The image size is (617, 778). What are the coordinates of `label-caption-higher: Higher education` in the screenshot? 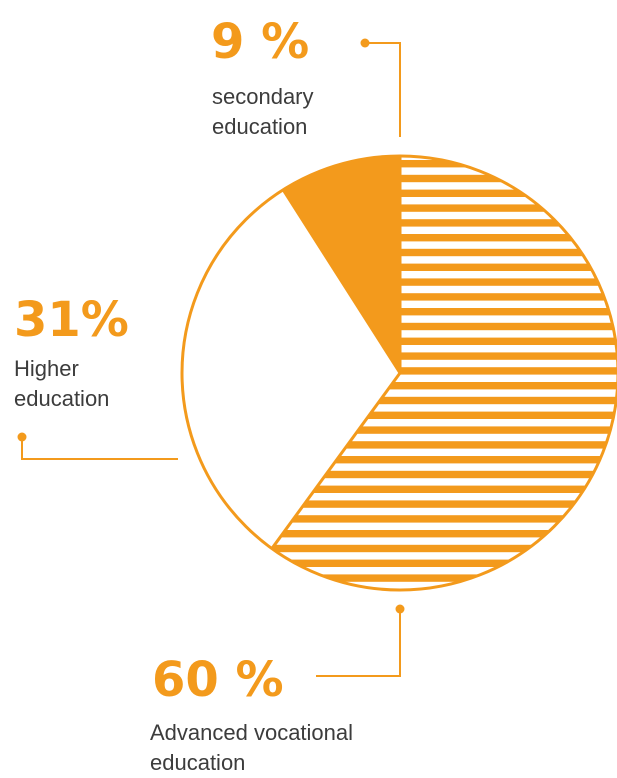 It's located at (62, 383).